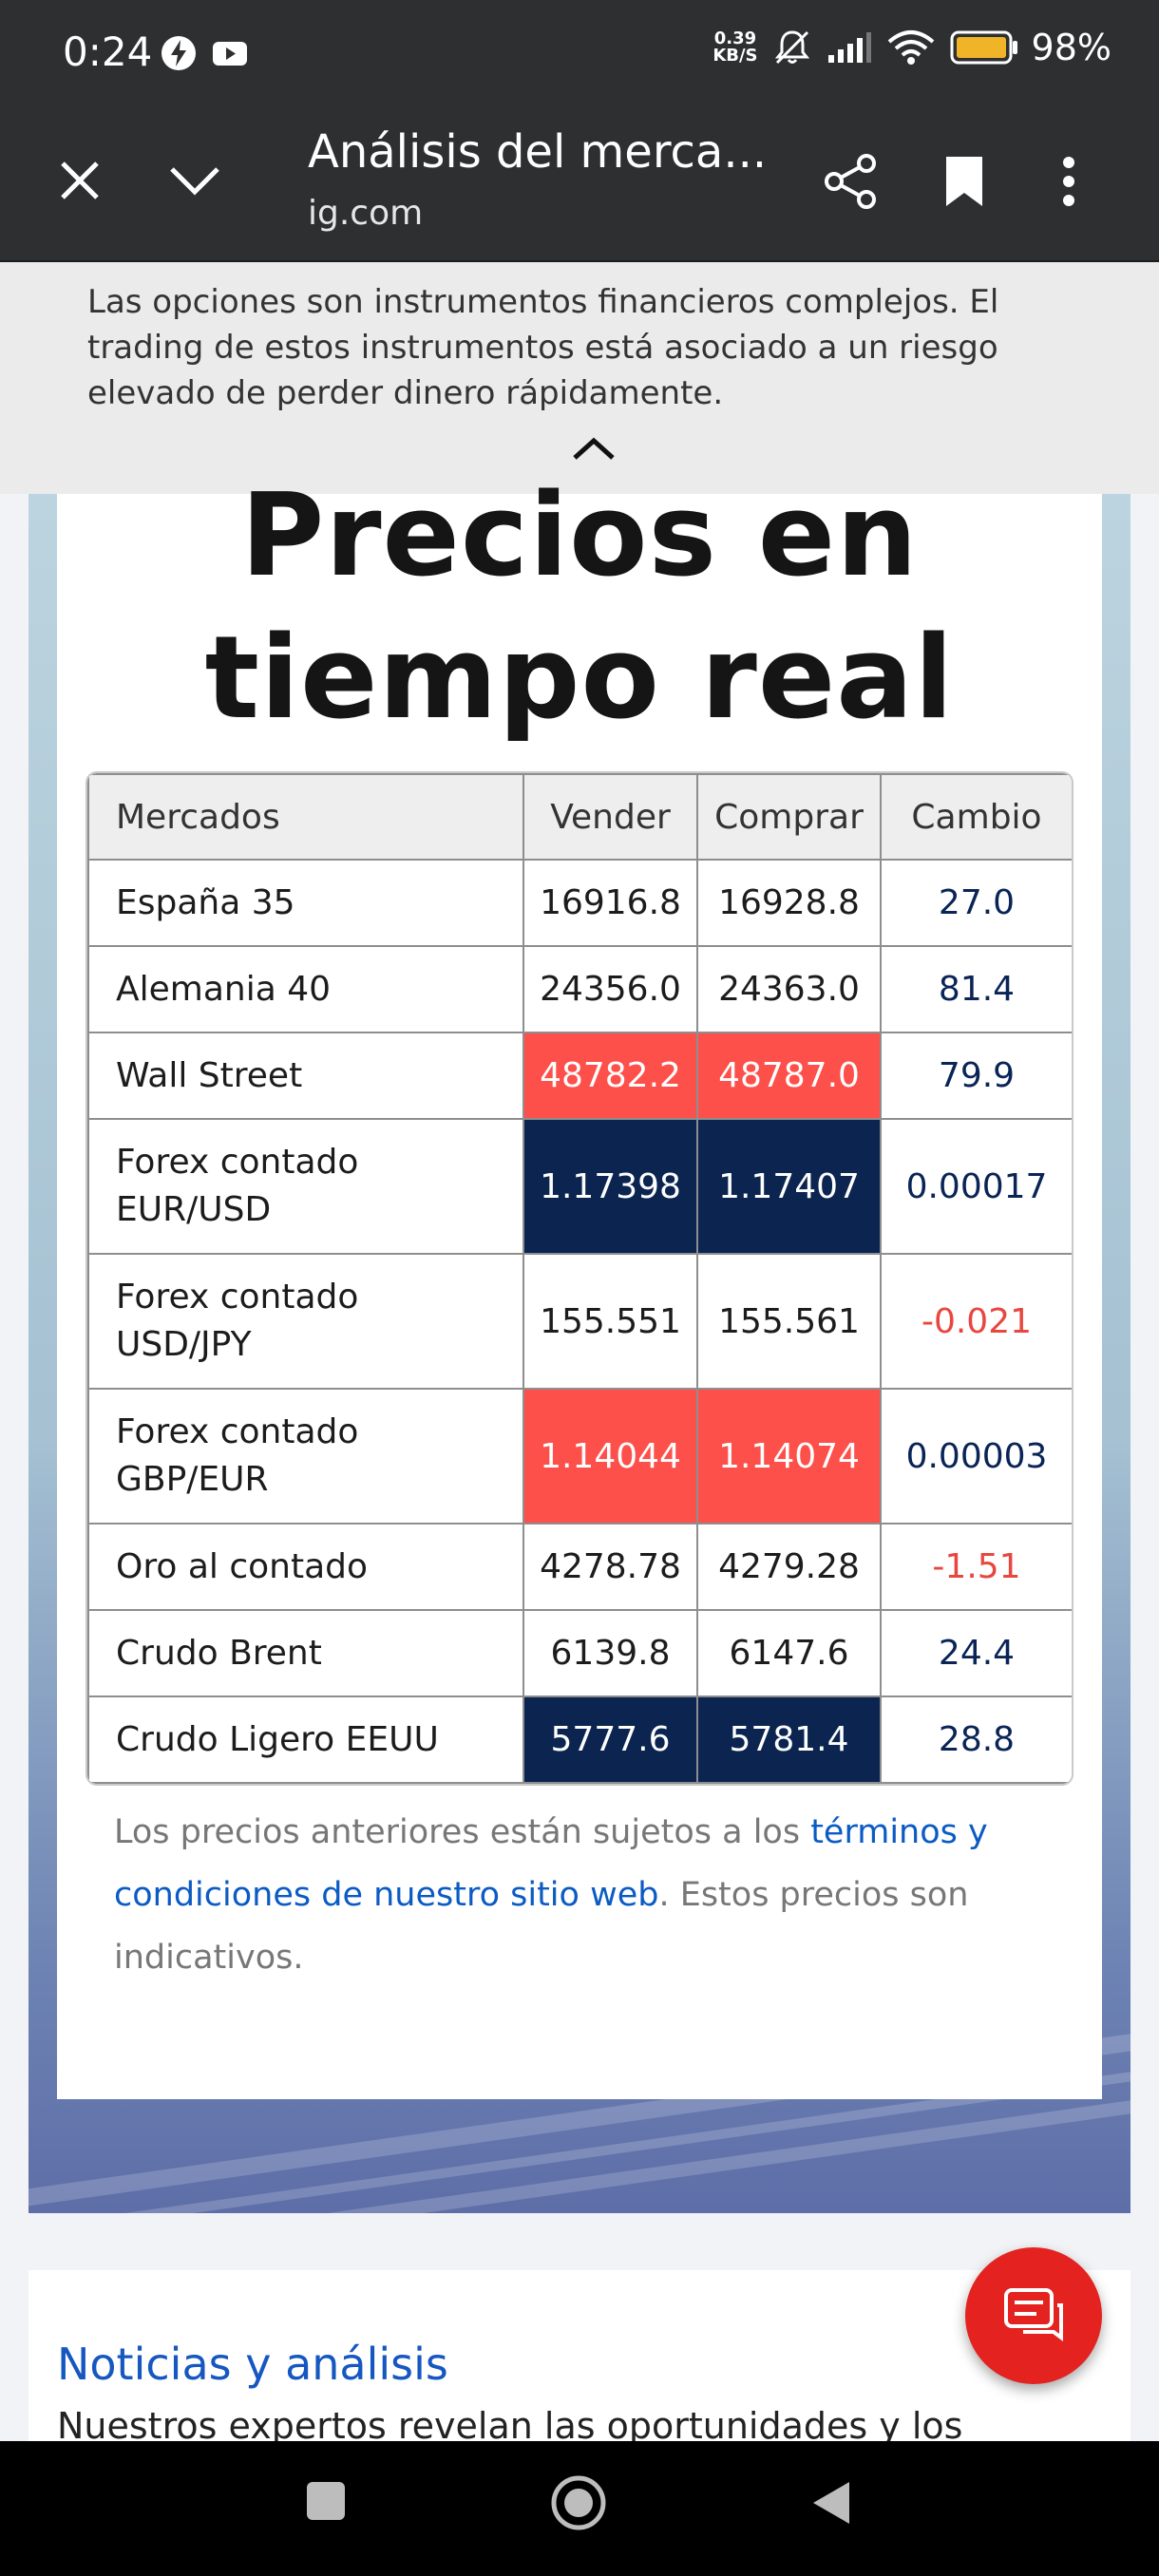 The height and width of the screenshot is (2576, 1159). I want to click on system-nav-bar, so click(579, 2508).